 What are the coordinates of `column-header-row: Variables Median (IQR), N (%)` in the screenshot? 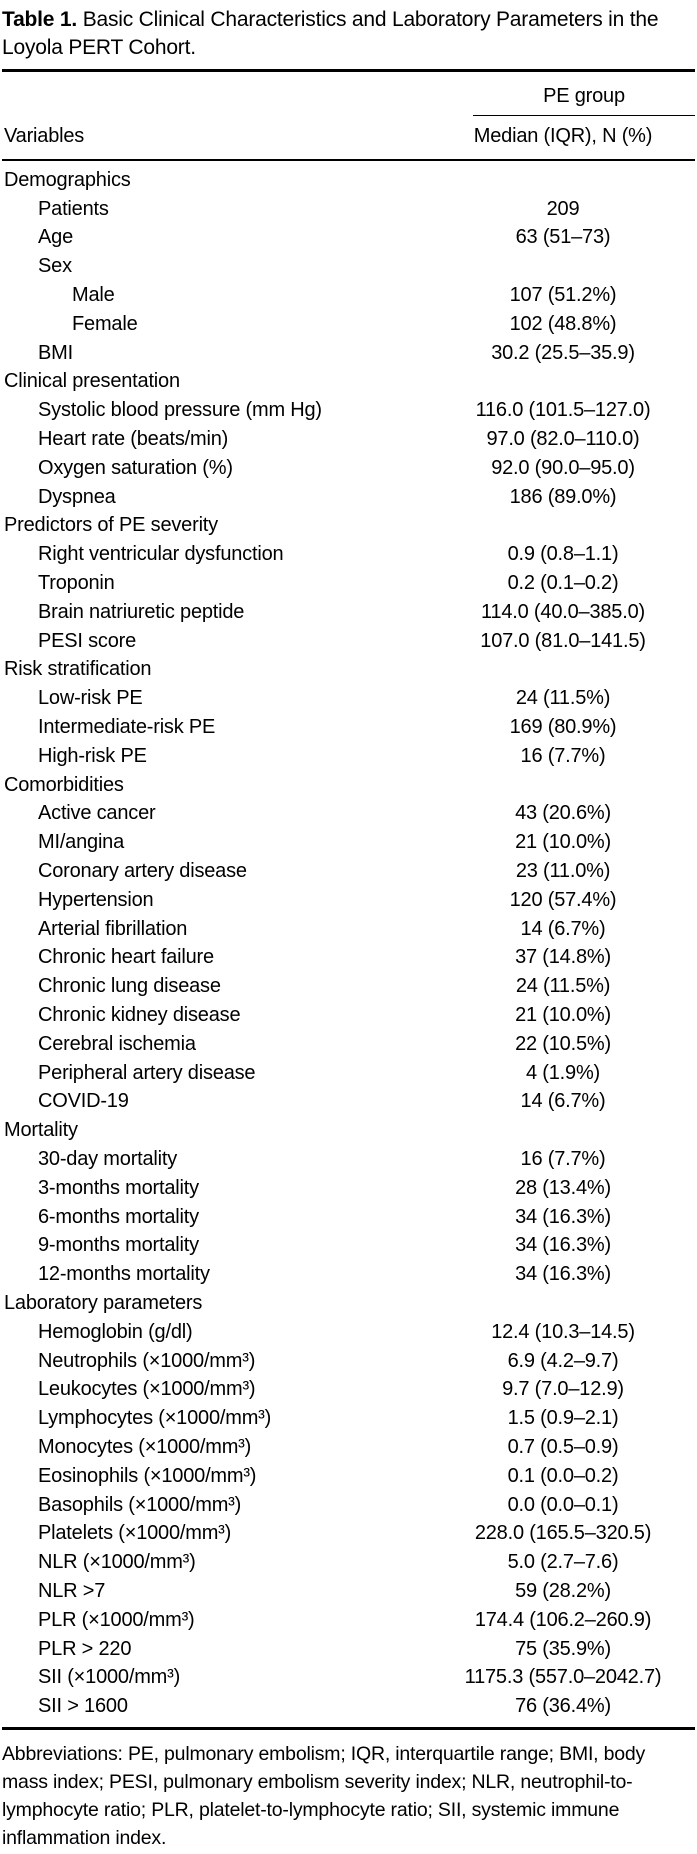 It's located at (348, 137).